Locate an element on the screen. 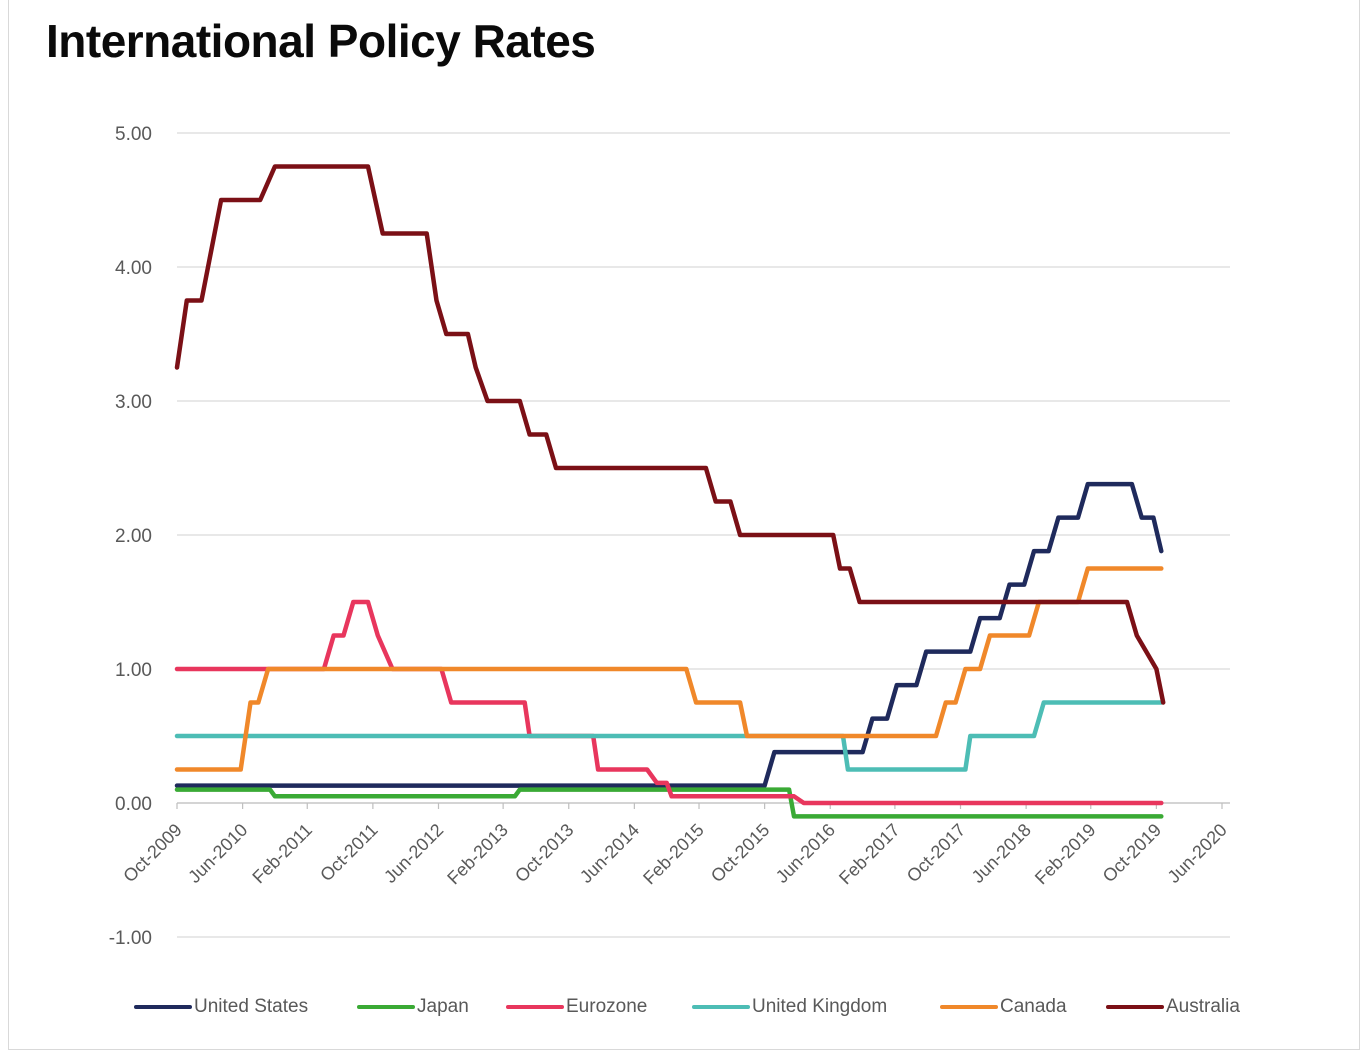  legend-item-japan: Japan is located at coordinates (413, 1007).